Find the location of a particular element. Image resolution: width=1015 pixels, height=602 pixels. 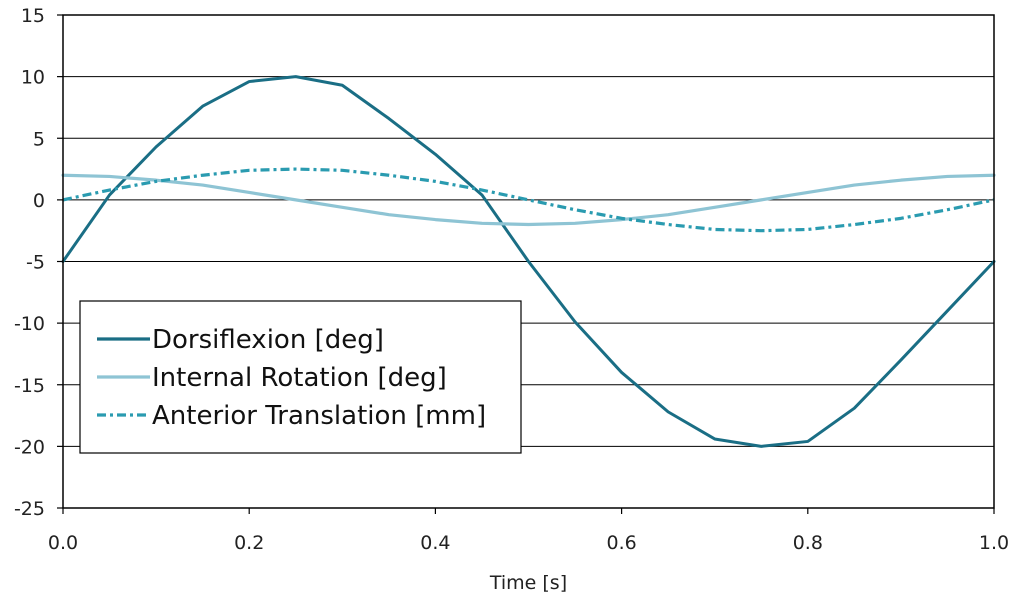

legend-box is located at coordinates (300, 377).